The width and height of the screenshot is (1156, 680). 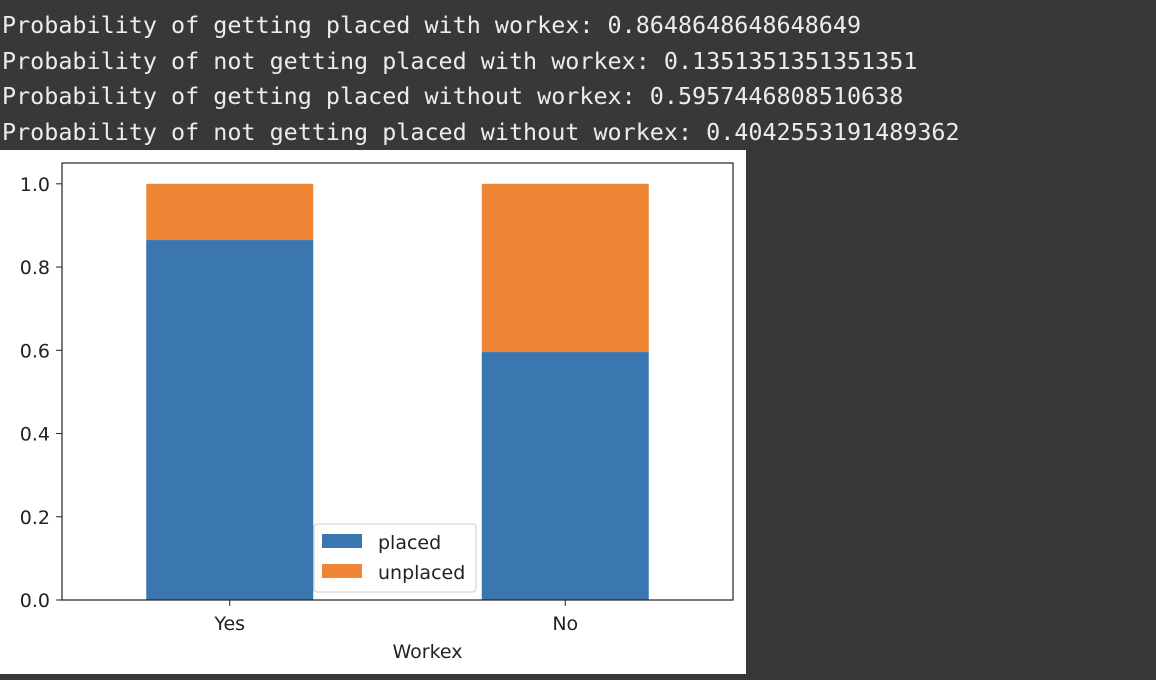 I want to click on legend-label-placed: placed, so click(x=409, y=543).